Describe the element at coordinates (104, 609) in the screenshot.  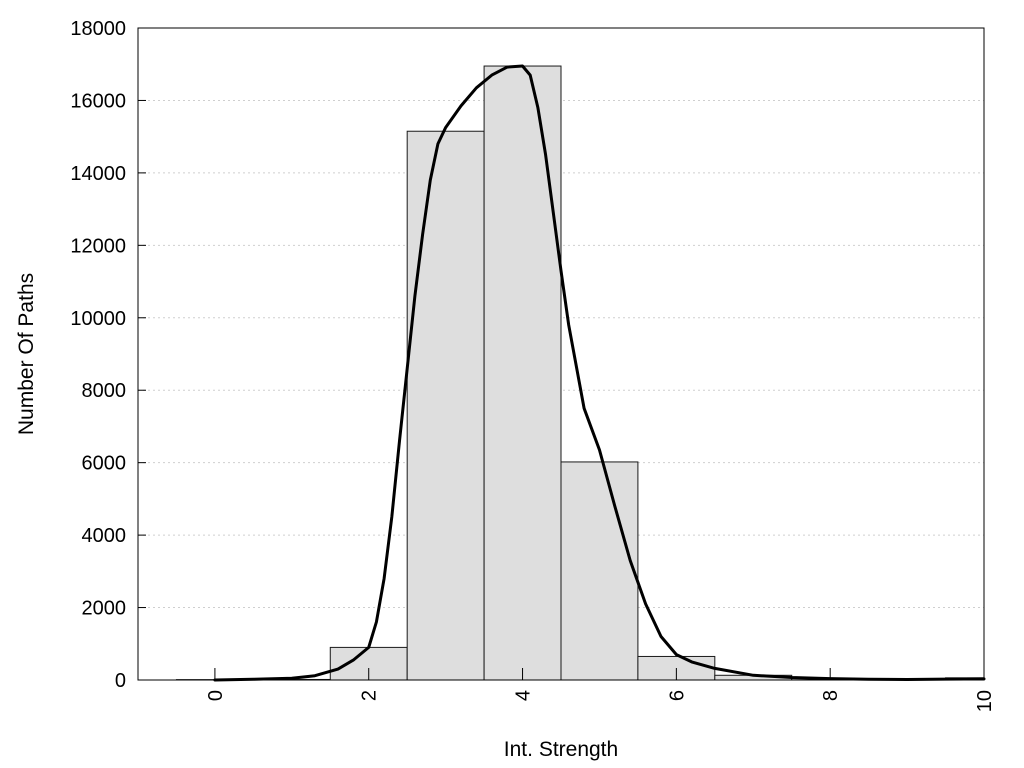
I see `y-tick-label: 2000` at that location.